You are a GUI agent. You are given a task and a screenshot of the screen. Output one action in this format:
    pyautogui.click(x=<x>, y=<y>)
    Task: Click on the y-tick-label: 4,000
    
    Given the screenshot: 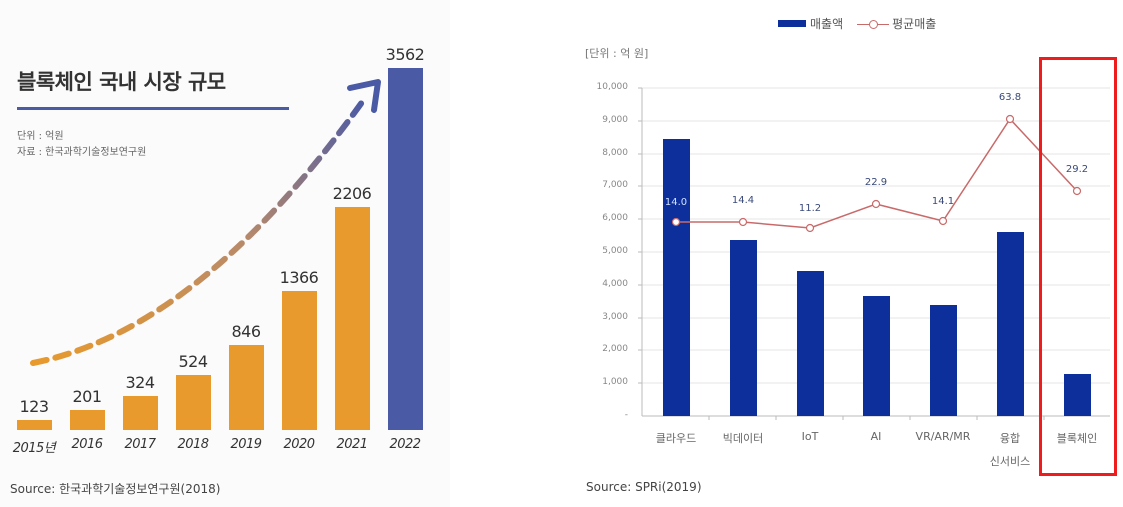 What is the action you would take?
    pyautogui.click(x=615, y=284)
    